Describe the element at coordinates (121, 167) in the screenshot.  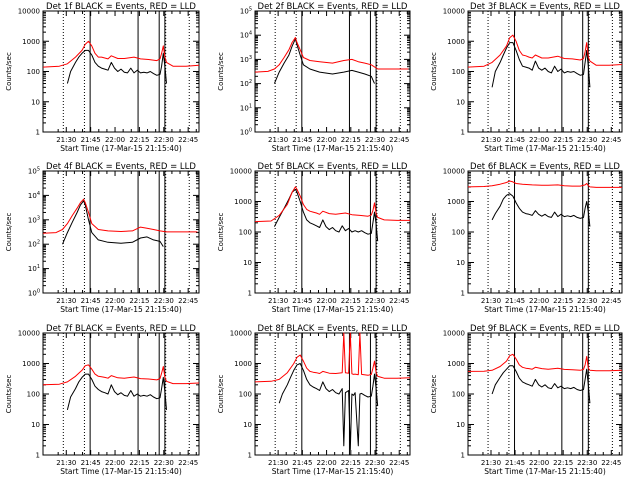
I see `plot-title: Det 4f BLACK = Events, RED = LLD` at that location.